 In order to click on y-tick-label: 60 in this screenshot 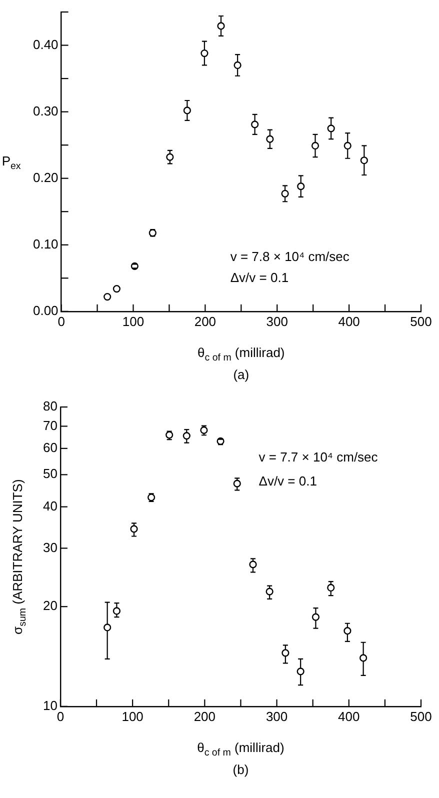, I will do `click(50, 447)`.